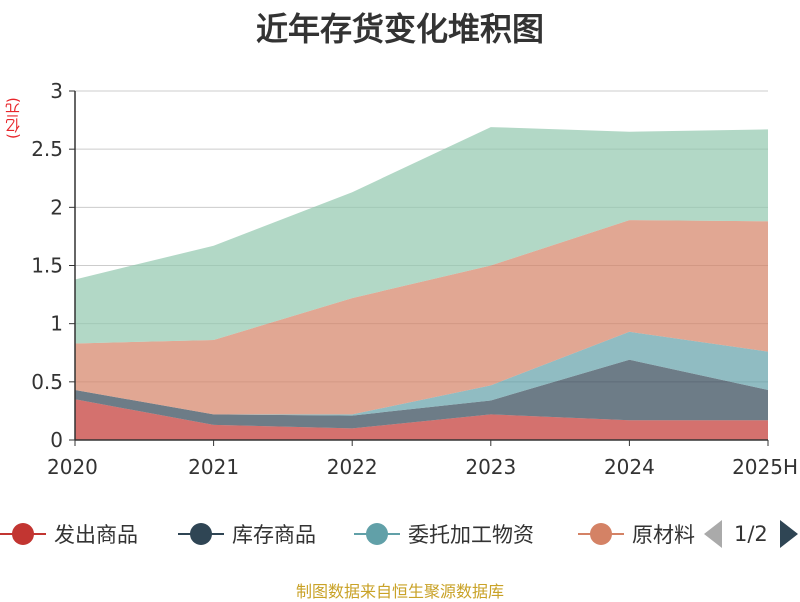 The image size is (800, 602). Describe the element at coordinates (274, 535) in the screenshot. I see `legend-label: 库存商品` at that location.